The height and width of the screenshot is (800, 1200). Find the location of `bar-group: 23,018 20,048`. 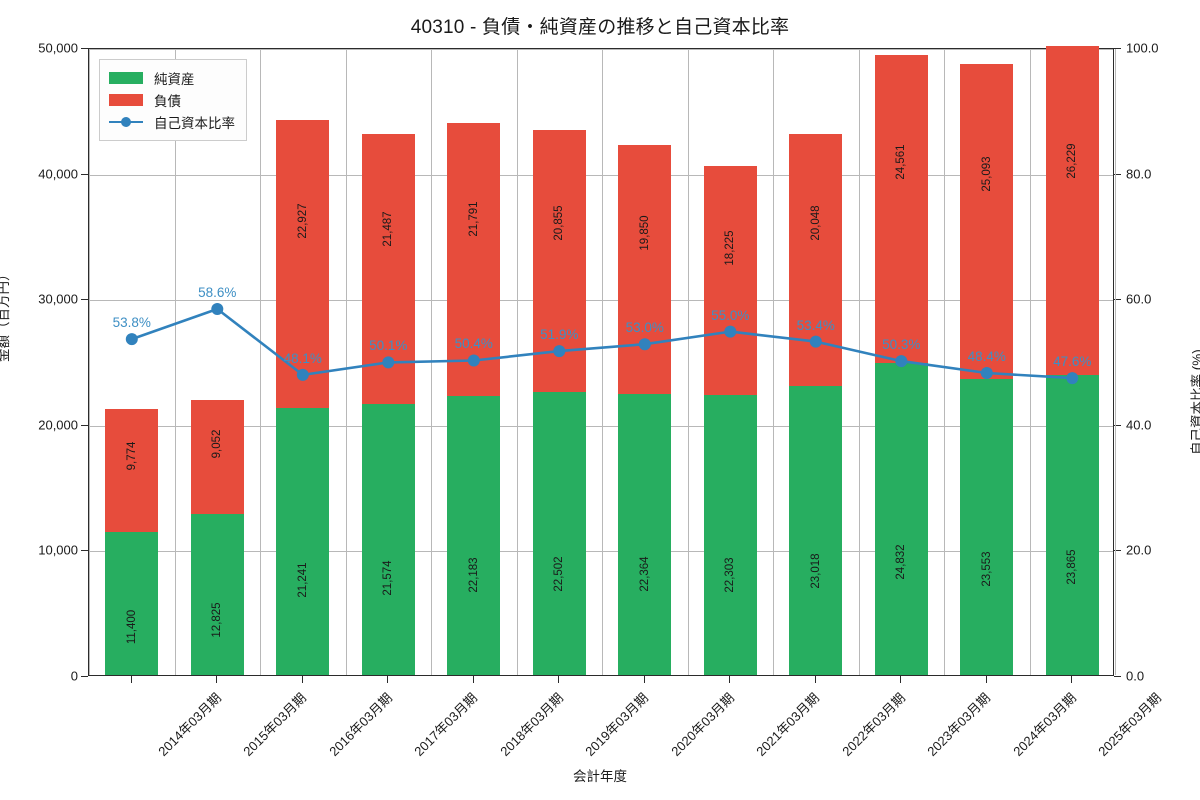

bar-group: 23,018 20,048 is located at coordinates (816, 404).